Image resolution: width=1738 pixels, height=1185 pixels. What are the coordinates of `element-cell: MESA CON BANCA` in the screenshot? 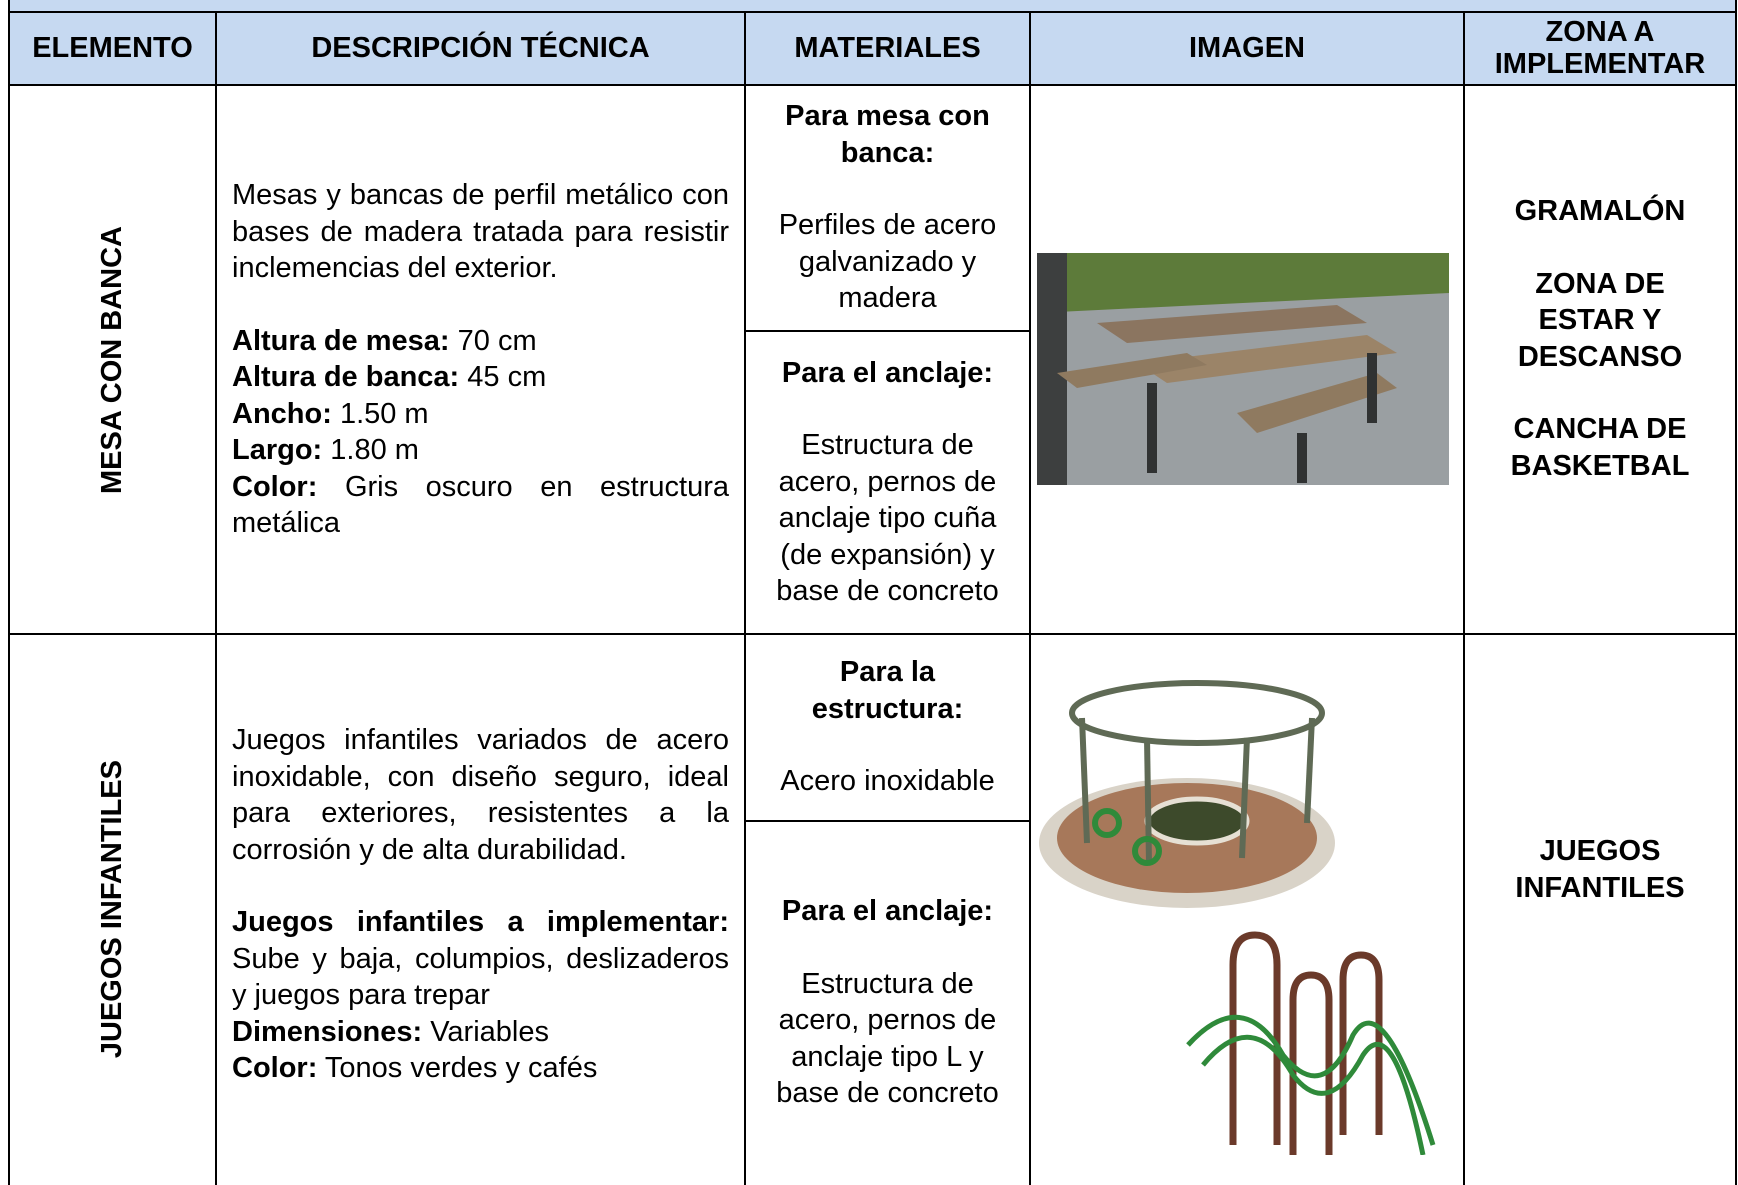 It's located at (112, 359).